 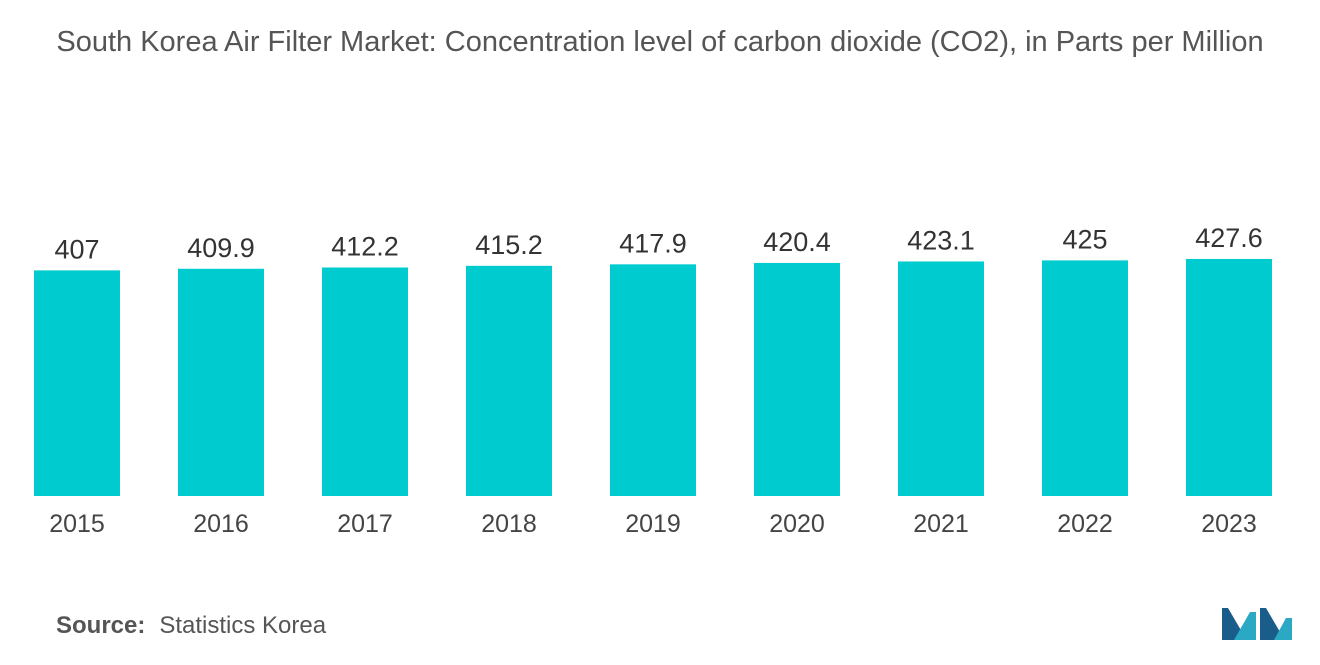 I want to click on value-label-2020: 420.4, so click(x=797, y=242).